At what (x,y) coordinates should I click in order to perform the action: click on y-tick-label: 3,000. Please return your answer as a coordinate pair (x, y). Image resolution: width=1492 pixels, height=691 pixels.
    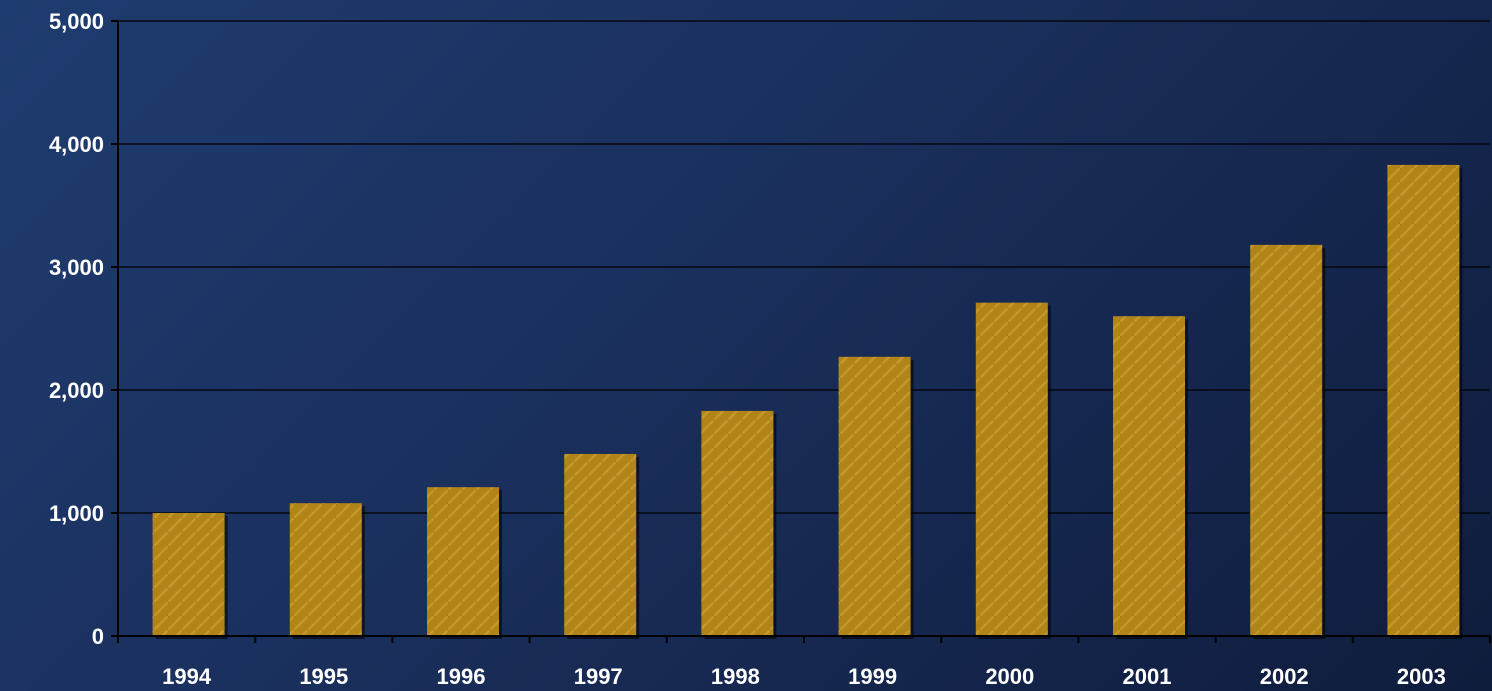
    Looking at the image, I should click on (76, 267).